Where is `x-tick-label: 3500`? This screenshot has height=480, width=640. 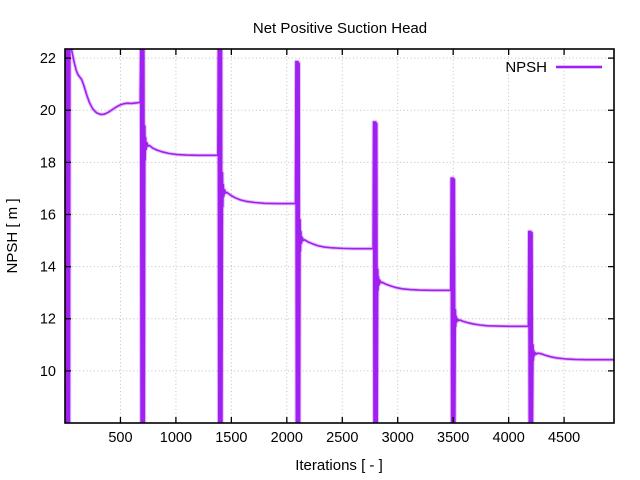
x-tick-label: 3500 is located at coordinates (453, 438).